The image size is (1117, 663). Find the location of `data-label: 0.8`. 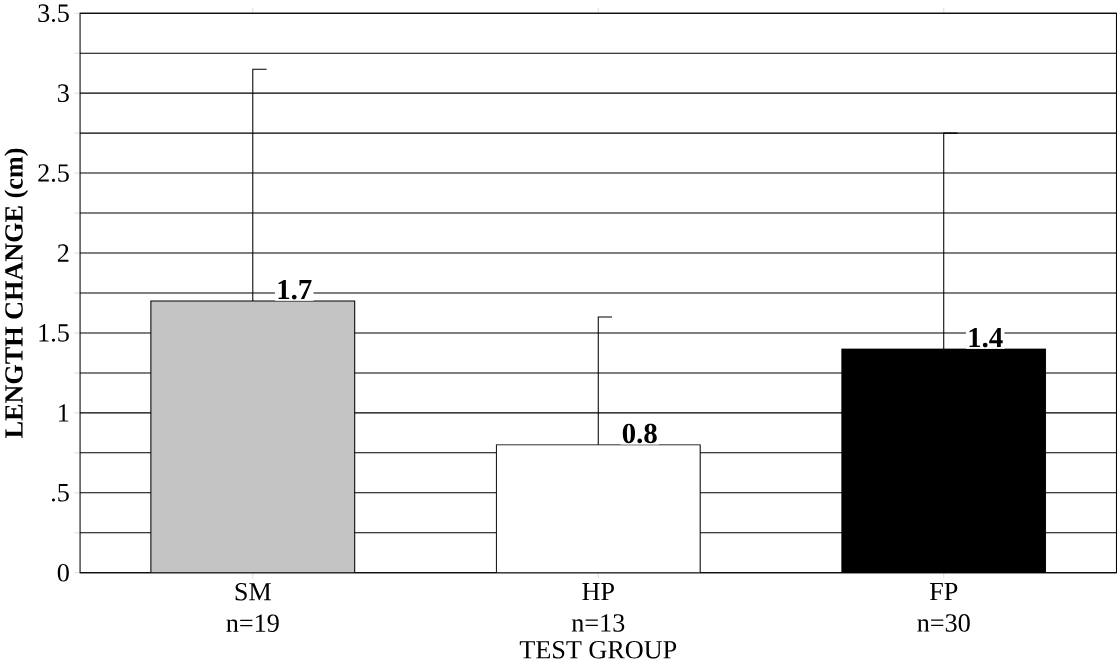

data-label: 0.8 is located at coordinates (639, 433).